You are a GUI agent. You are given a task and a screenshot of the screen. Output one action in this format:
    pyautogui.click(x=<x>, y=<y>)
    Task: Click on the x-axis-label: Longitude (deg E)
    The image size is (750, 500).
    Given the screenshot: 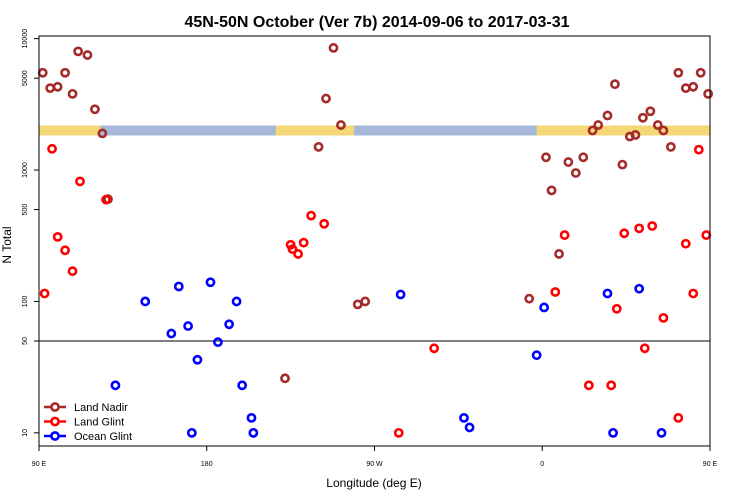 What is the action you would take?
    pyautogui.click(x=373, y=483)
    